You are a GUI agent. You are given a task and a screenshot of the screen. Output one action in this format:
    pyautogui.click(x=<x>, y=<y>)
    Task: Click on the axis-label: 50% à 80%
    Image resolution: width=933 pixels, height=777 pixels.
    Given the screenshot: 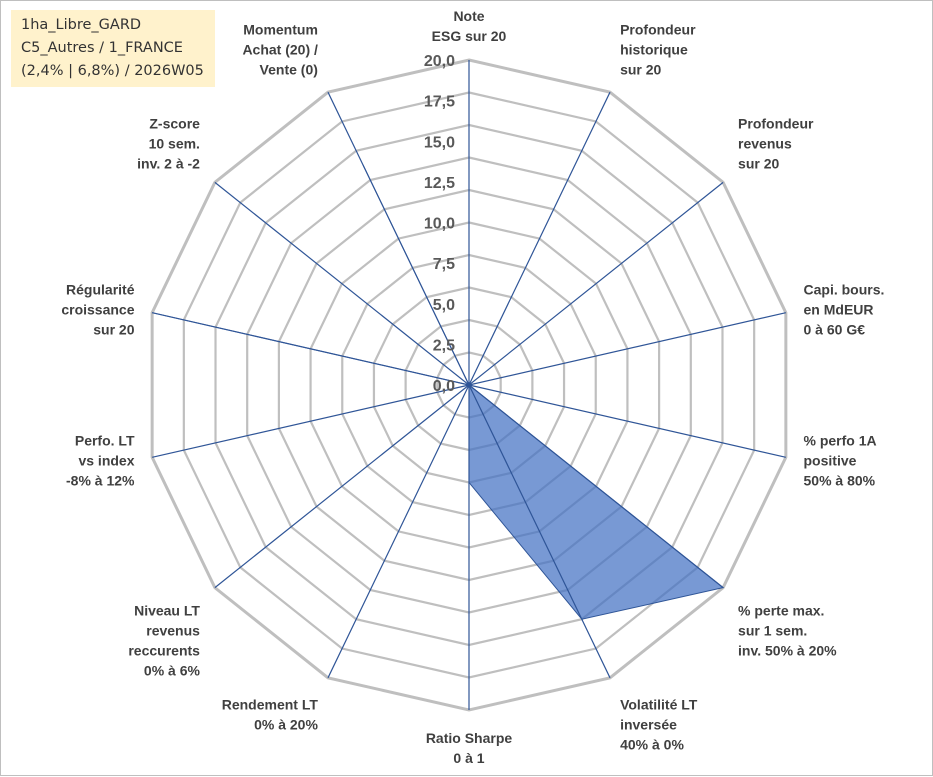 What is the action you would take?
    pyautogui.click(x=840, y=480)
    